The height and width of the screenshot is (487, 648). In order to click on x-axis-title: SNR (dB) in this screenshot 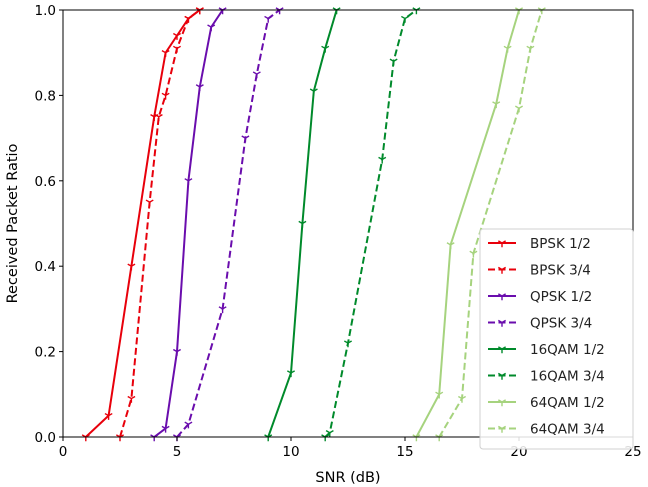, I will do `click(347, 478)`.